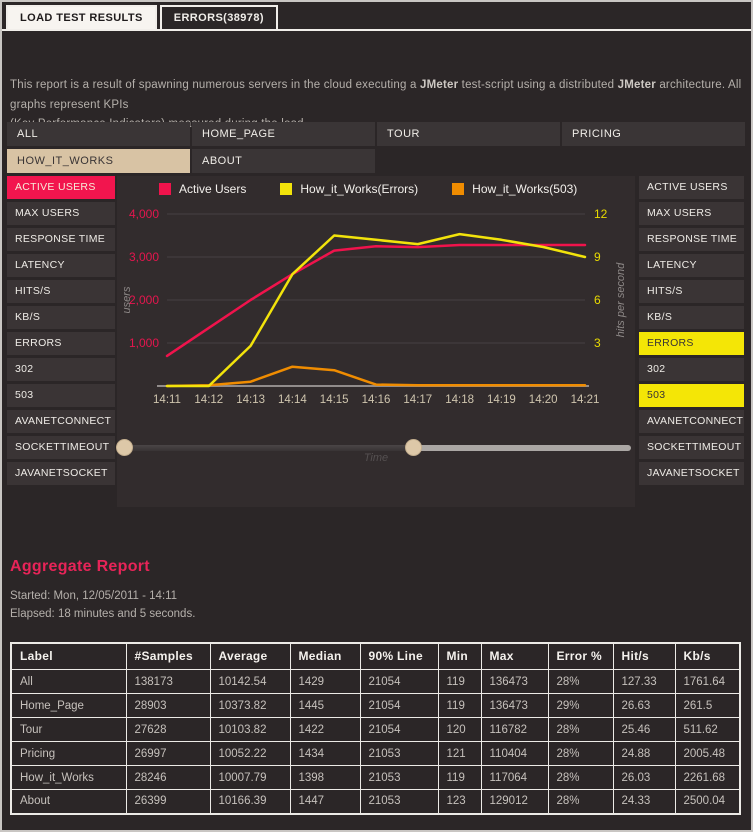 This screenshot has height=832, width=753. What do you see at coordinates (707, 801) in the screenshot?
I see `table-cell: 2500.04` at bounding box center [707, 801].